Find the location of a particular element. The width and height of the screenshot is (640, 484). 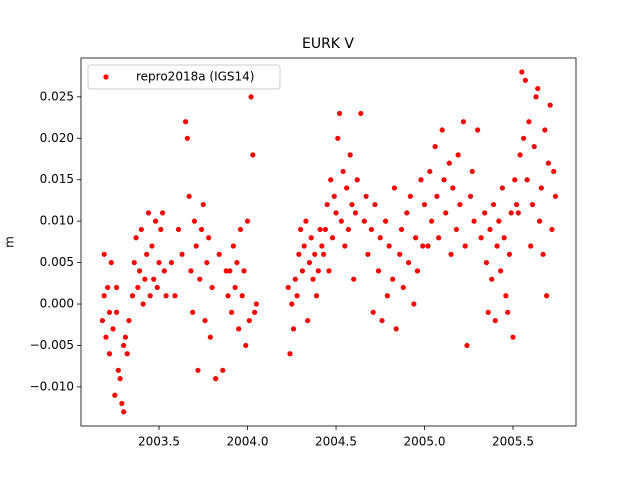

x-tick-label: 2004.5 is located at coordinates (336, 442).